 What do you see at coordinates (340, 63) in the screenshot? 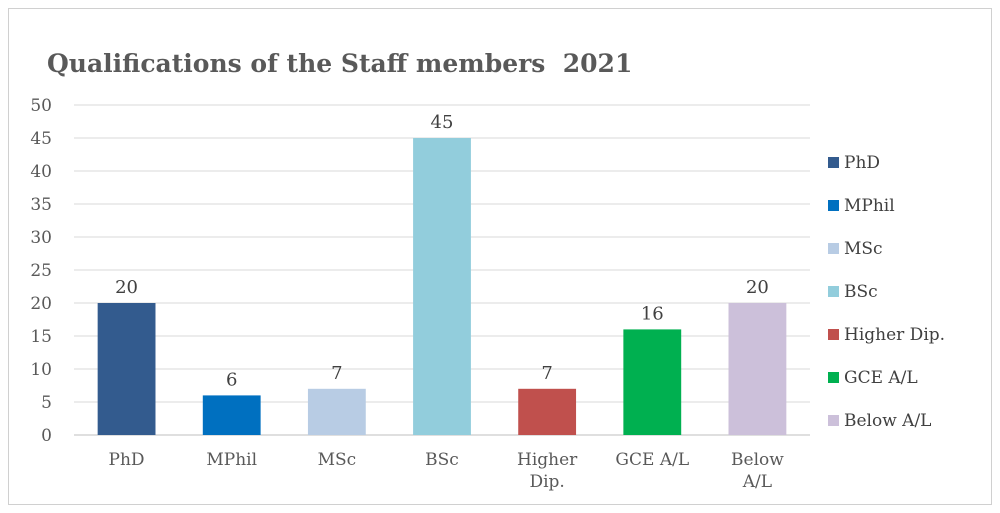
I see `chart-title: Qualifications of the Staff members 2021` at bounding box center [340, 63].